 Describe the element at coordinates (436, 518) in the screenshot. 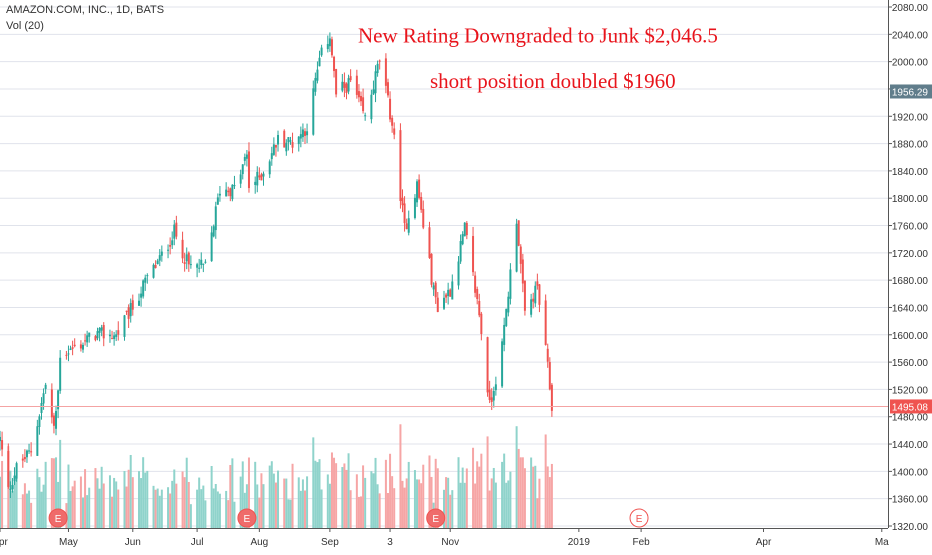

I see `earnings-marker: E` at that location.